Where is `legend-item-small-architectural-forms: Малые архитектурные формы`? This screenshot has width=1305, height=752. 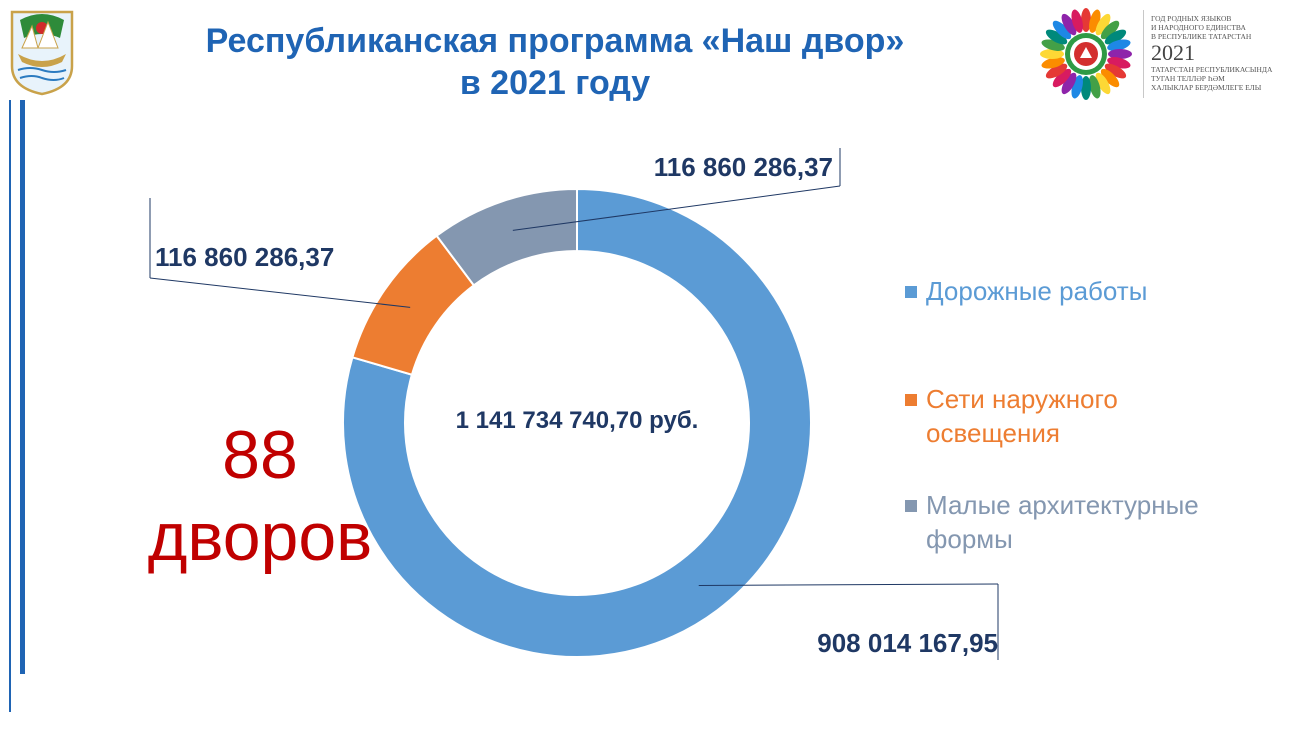
legend-item-small-architectural-forms: Малые архитектурные формы is located at coordinates (1070, 522).